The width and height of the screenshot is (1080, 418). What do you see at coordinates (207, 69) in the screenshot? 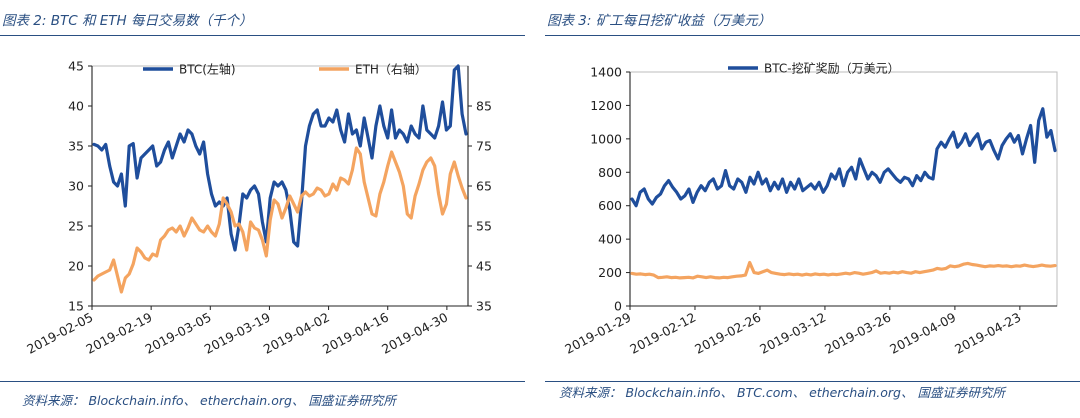
I see `legend-label: BTC(左轴)` at bounding box center [207, 69].